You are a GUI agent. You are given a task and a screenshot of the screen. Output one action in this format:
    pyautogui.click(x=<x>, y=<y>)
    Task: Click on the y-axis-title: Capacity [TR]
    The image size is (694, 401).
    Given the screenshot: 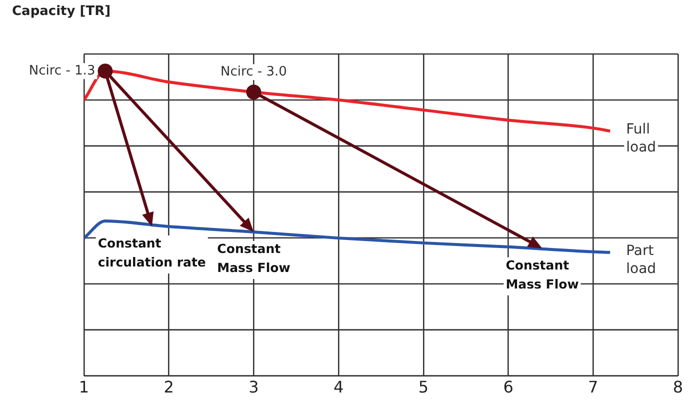 What is the action you would take?
    pyautogui.click(x=61, y=11)
    